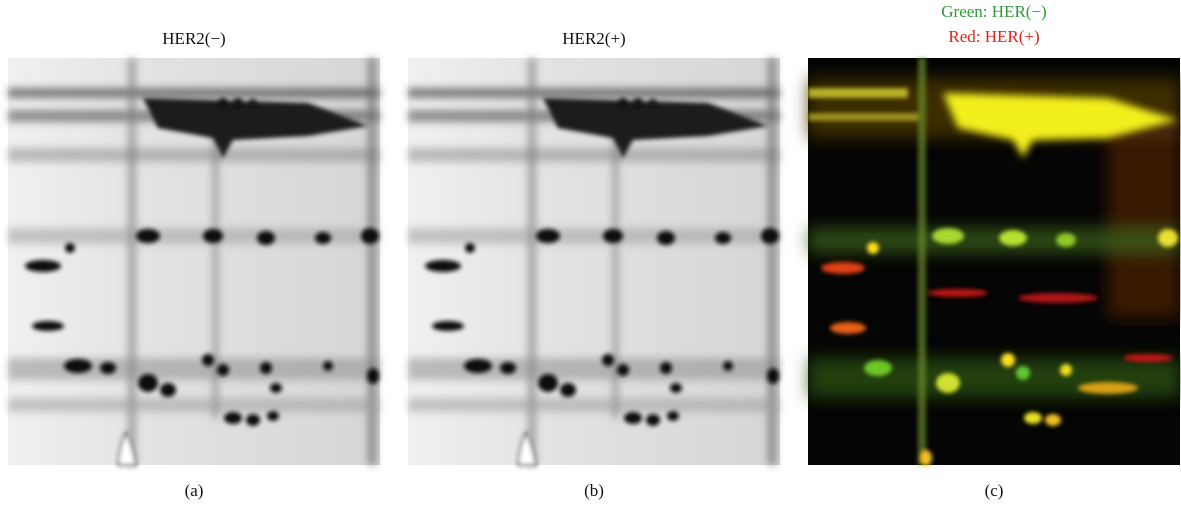 This screenshot has width=1181, height=505. What do you see at coordinates (993, 11) in the screenshot?
I see `legend-green: Green: HER(−)` at bounding box center [993, 11].